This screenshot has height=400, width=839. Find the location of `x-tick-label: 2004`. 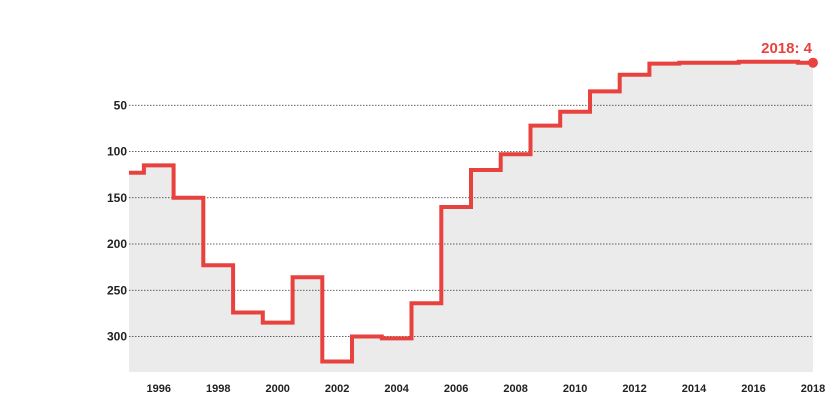

x-tick-label: 2004 is located at coordinates (396, 389).